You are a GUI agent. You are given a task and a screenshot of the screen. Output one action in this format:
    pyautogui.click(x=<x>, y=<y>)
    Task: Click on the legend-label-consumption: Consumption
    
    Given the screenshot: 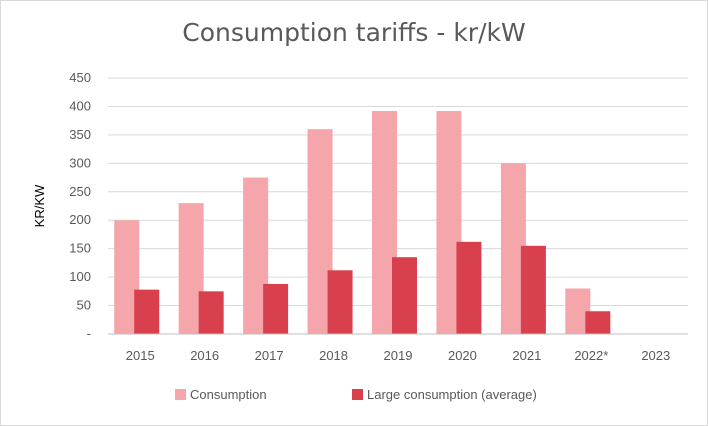 What is the action you would take?
    pyautogui.click(x=228, y=394)
    